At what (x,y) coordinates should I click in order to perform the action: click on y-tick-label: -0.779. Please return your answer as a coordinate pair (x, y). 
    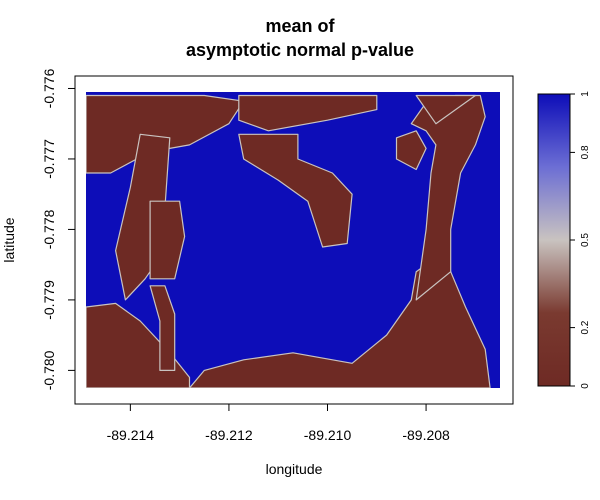
    Looking at the image, I should click on (49, 300).